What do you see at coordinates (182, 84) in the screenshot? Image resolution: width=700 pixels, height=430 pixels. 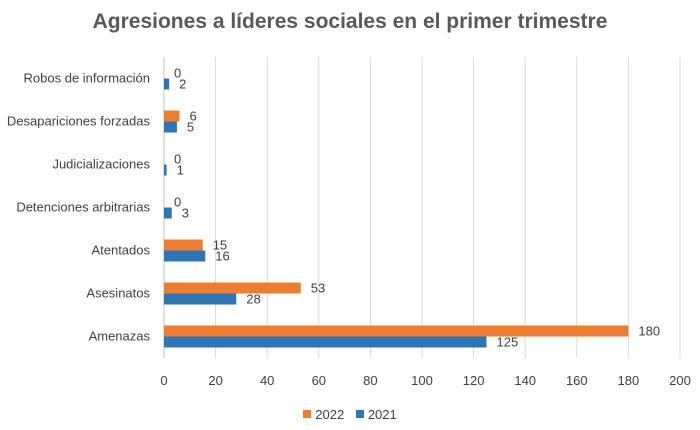 I see `data-label-2021-0: 2` at bounding box center [182, 84].